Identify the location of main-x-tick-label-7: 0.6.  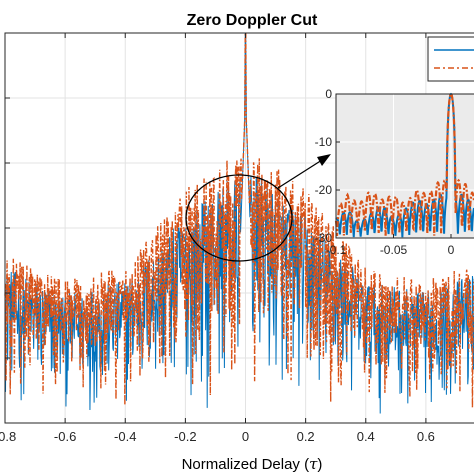
(426, 436).